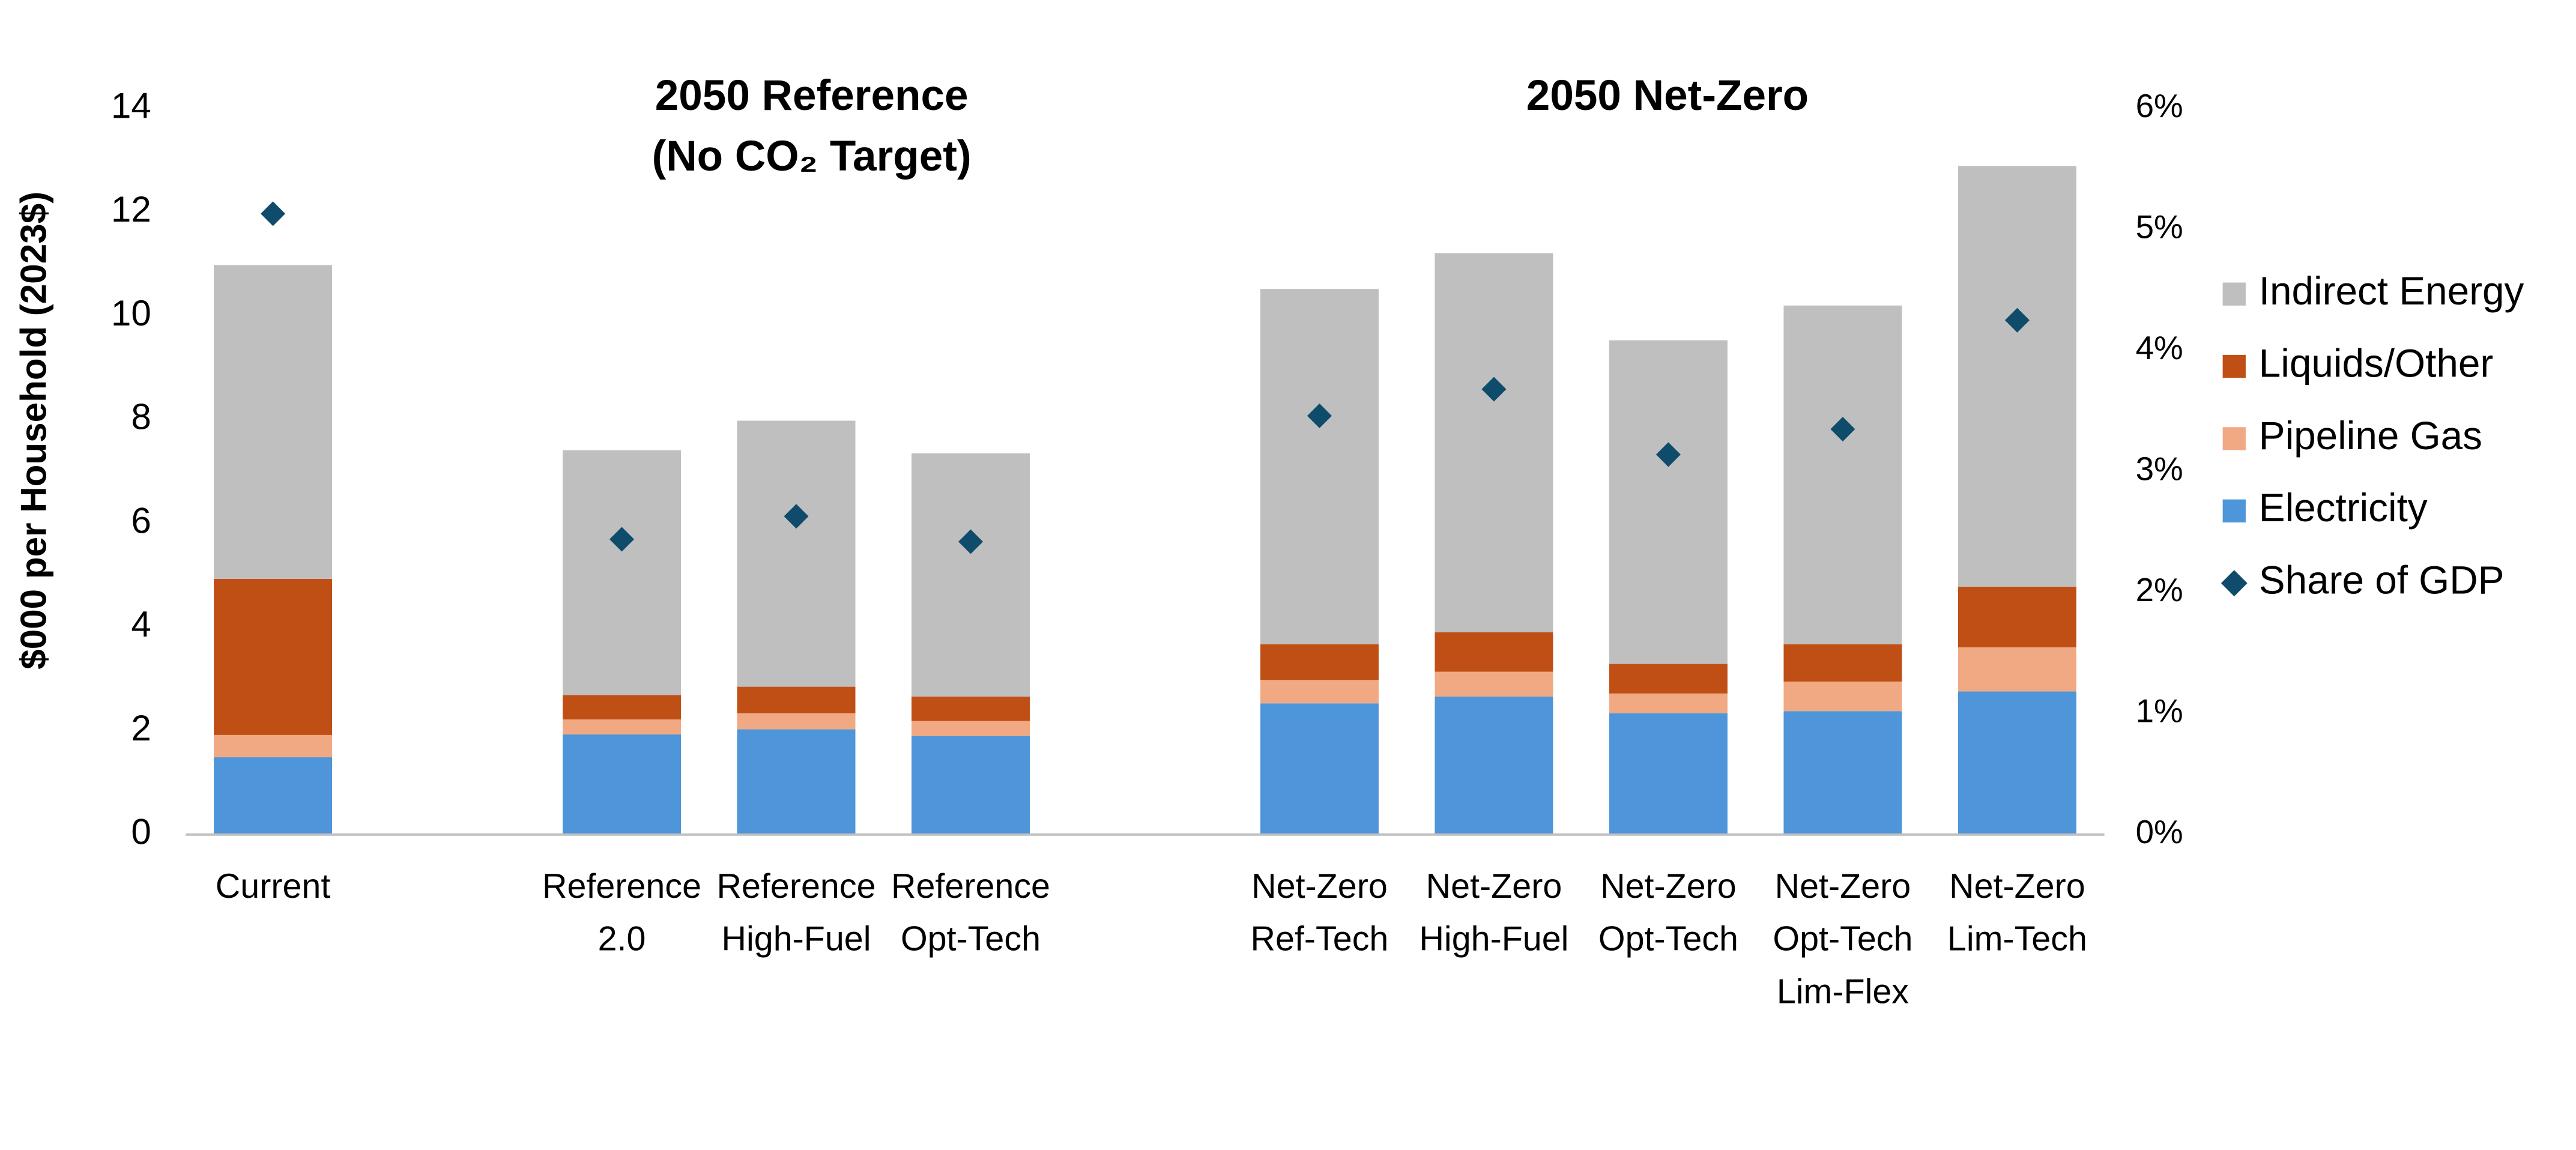 The image size is (2576, 1150). What do you see at coordinates (1320, 939) in the screenshot?
I see `x-tick-label: Ref-Tech` at bounding box center [1320, 939].